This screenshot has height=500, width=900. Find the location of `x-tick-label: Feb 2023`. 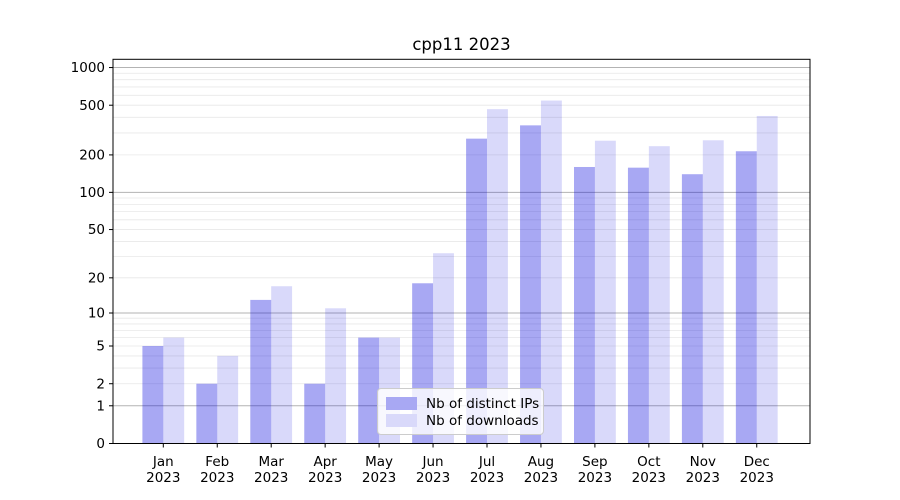

x-tick-label: Feb 2023 is located at coordinates (217, 470).